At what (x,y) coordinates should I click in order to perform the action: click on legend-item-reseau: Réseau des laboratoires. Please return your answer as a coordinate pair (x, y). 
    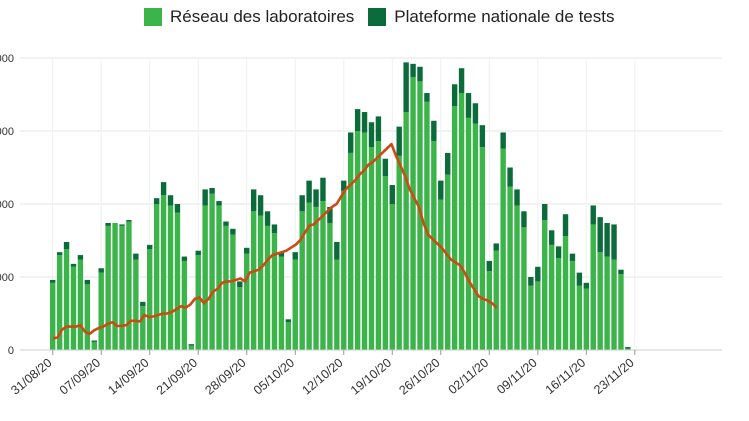
    Looking at the image, I should click on (249, 17).